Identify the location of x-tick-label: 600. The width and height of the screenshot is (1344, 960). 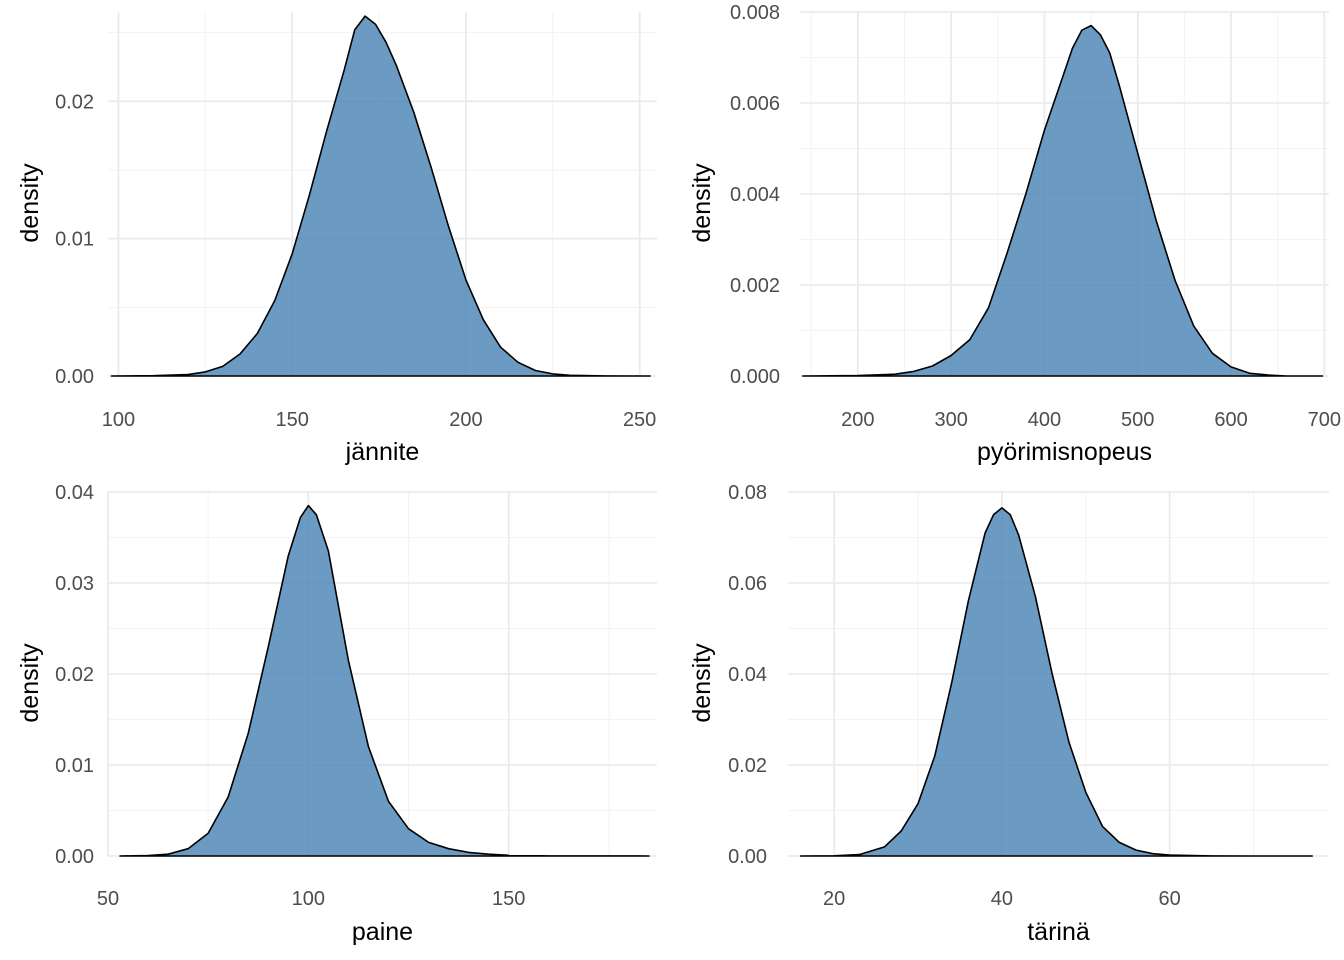
(1230, 420).